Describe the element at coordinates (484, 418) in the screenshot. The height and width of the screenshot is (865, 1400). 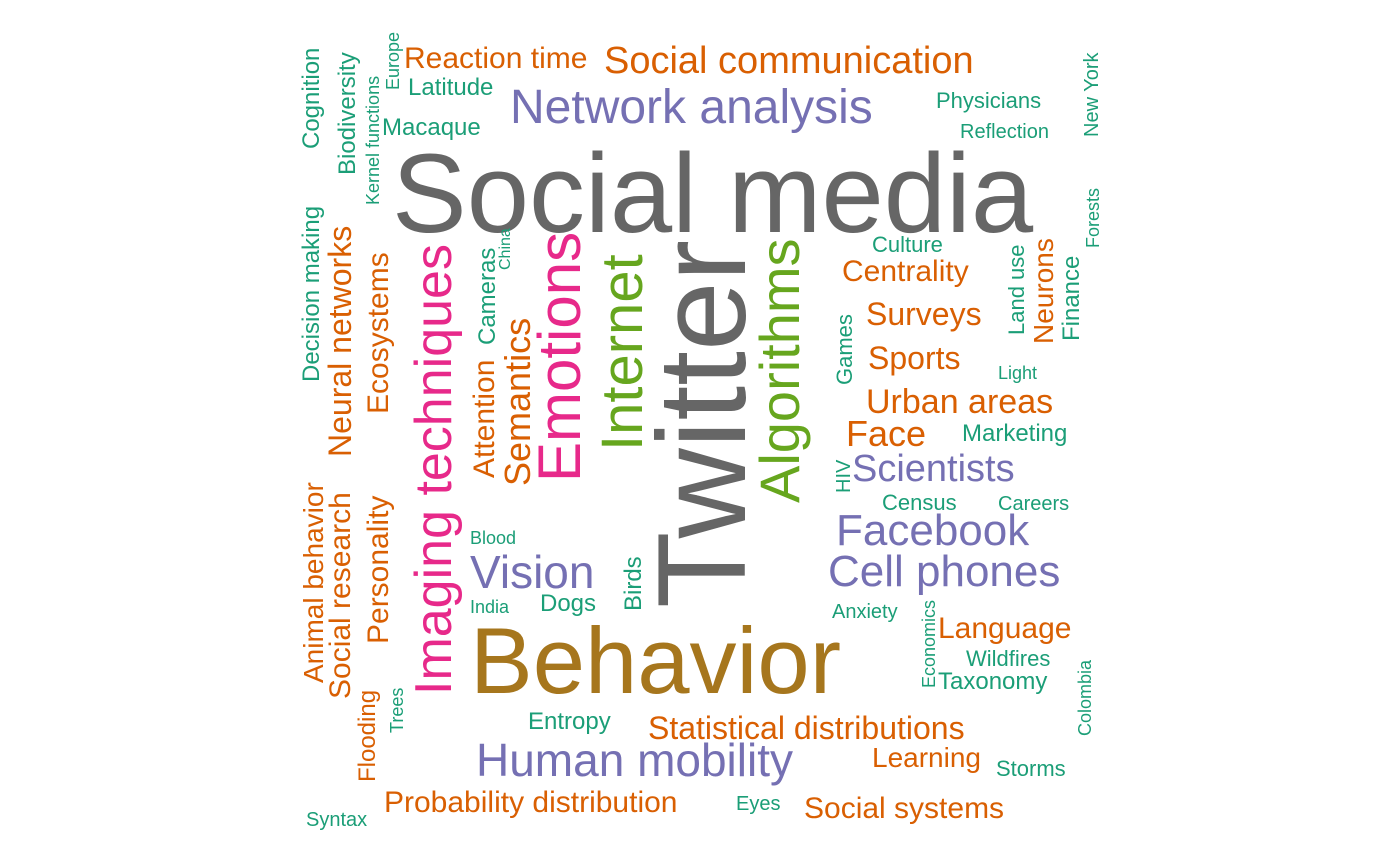
I see `word-attention: Attention` at that location.